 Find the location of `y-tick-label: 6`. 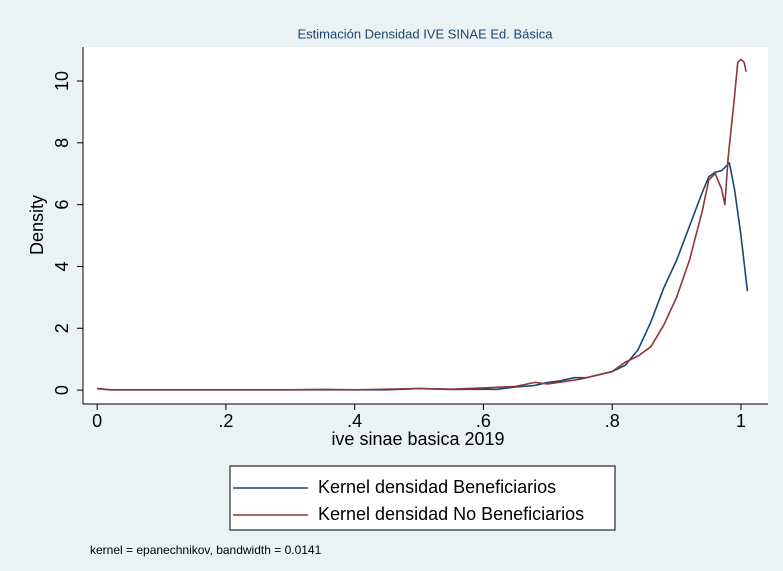

y-tick-label: 6 is located at coordinates (62, 205).